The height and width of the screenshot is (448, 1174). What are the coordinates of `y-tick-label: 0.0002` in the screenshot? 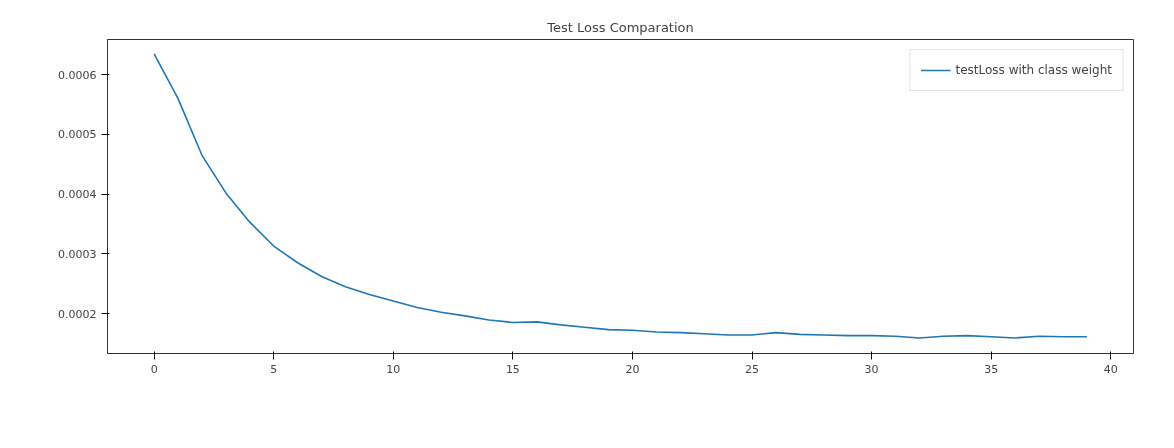 It's located at (77, 314).